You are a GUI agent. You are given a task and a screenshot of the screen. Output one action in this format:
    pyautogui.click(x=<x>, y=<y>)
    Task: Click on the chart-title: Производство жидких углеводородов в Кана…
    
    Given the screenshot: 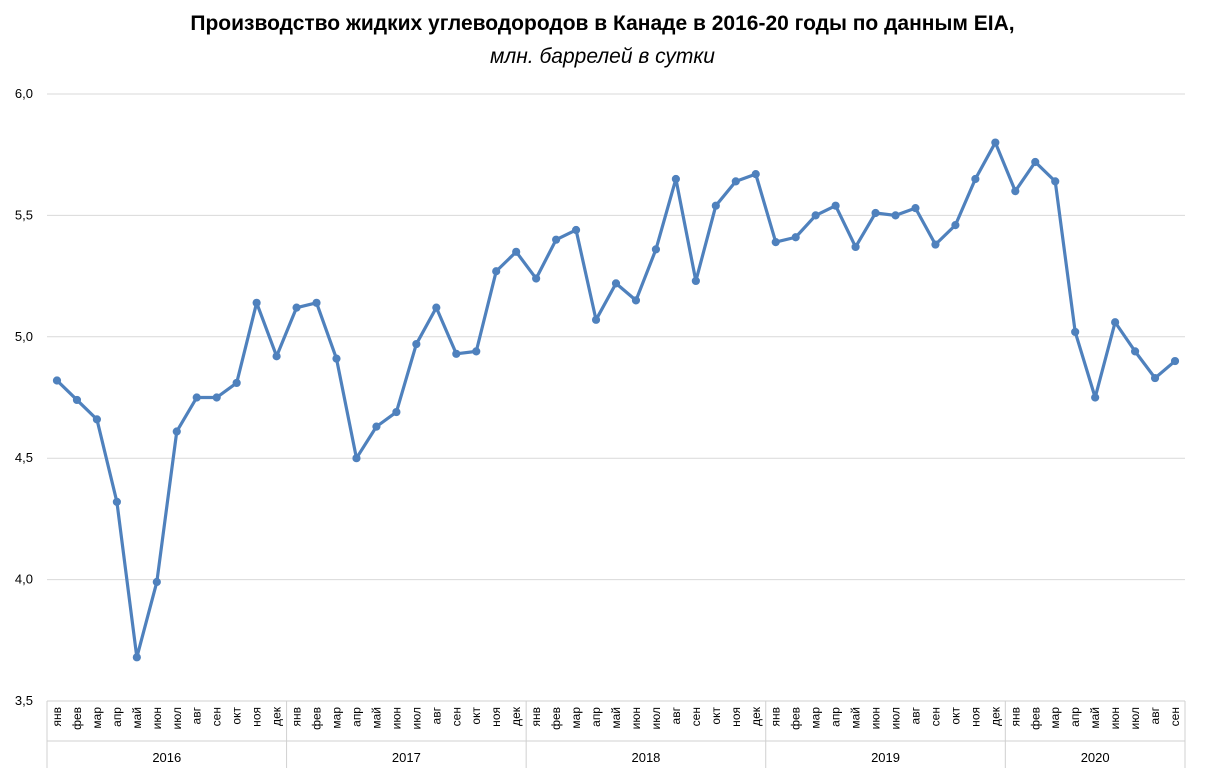 What is the action you would take?
    pyautogui.click(x=602, y=23)
    